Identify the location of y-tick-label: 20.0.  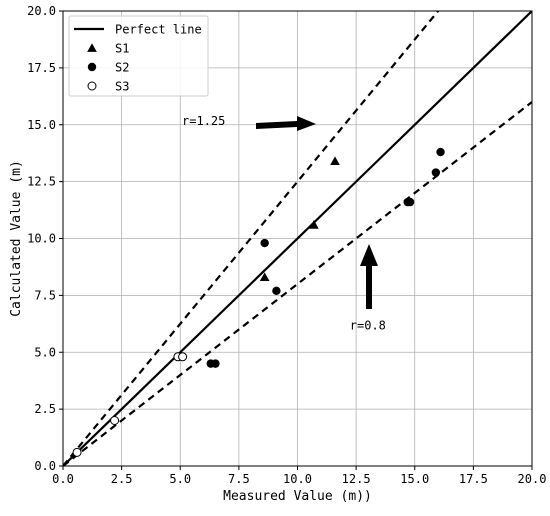
(41, 11).